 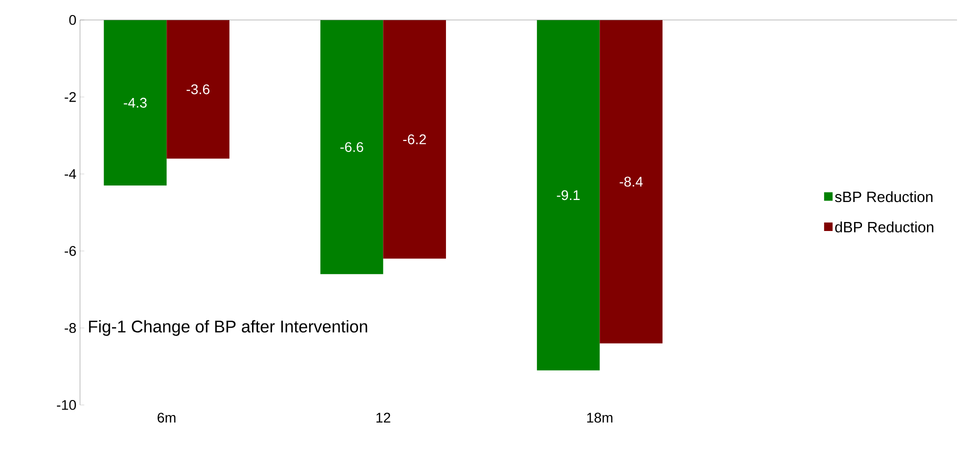 I want to click on y-tick-label: -4, so click(x=70, y=174).